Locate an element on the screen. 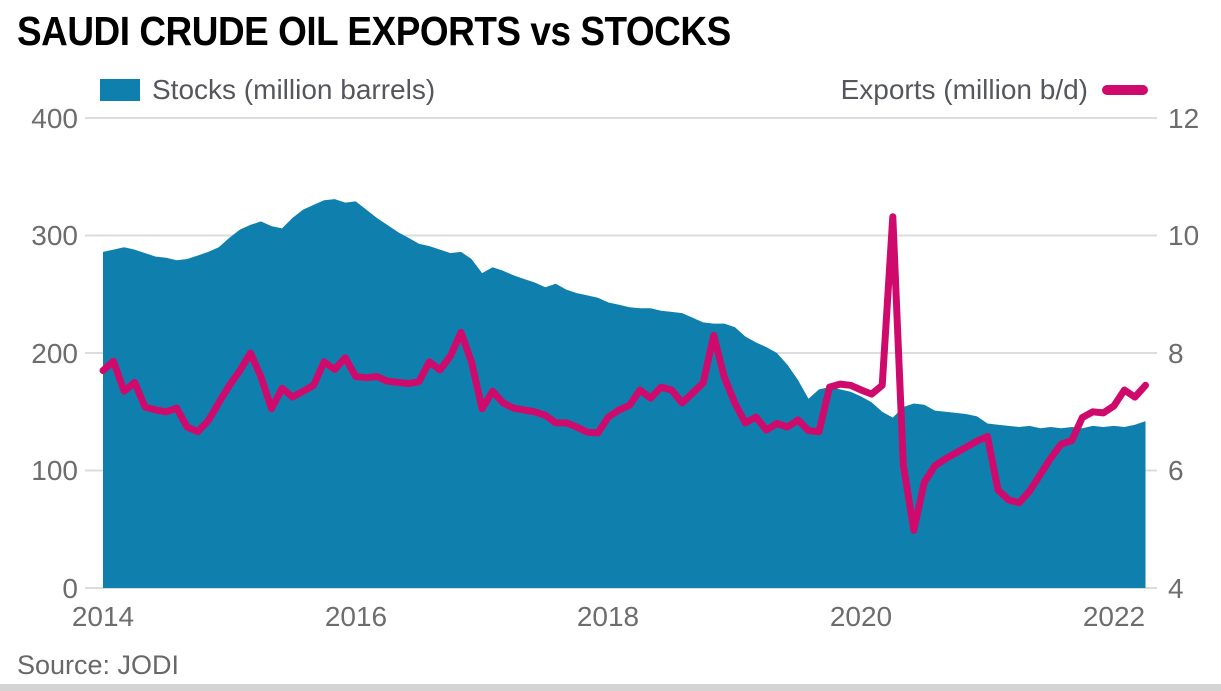 This screenshot has width=1221, height=691. stocks-legend-label: Stocks (million barrels) is located at coordinates (294, 89).